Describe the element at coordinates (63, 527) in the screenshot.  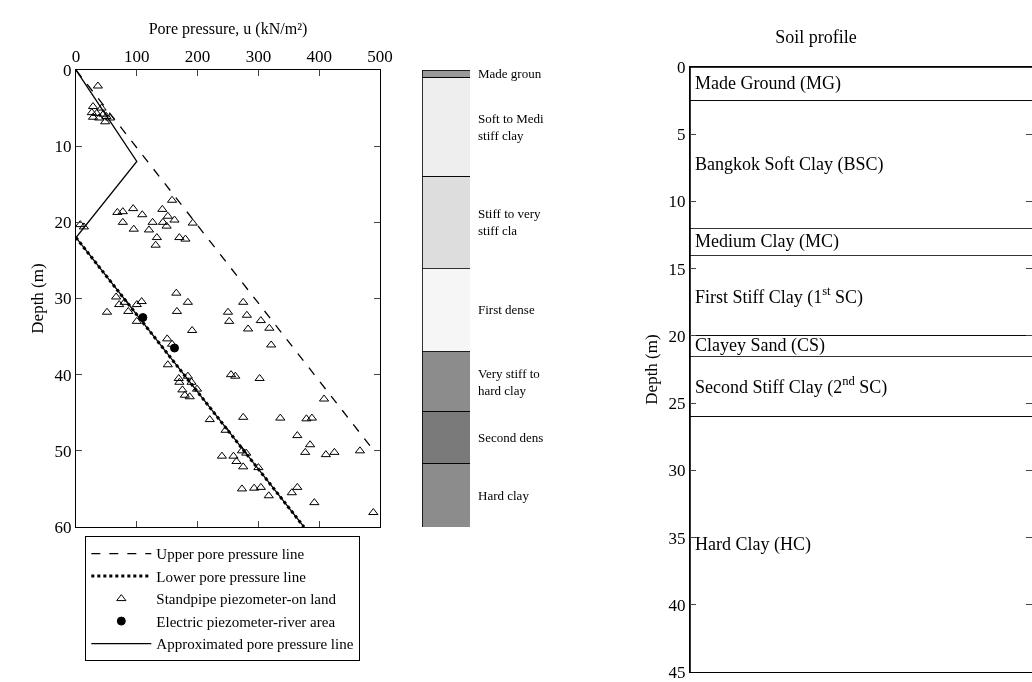
I see `y-tick-label: 60` at that location.